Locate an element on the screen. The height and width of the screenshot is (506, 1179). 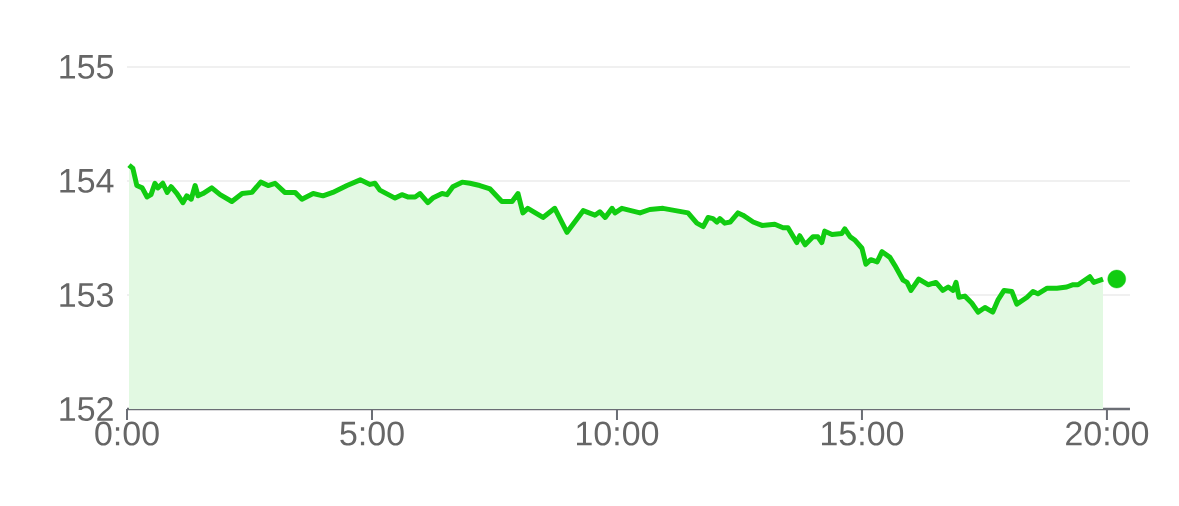
x-tick-label: 0:00 is located at coordinates (127, 433).